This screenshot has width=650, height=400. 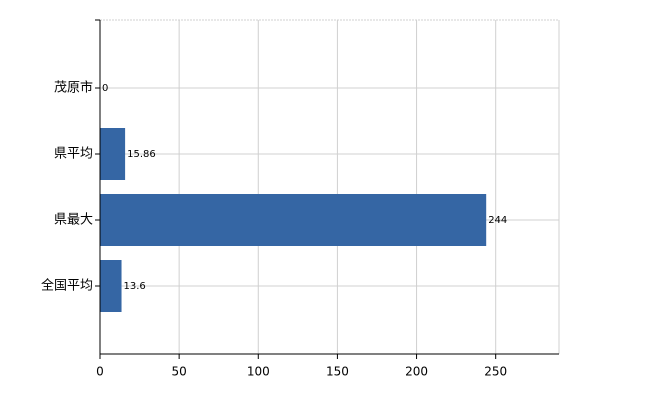 What do you see at coordinates (100, 372) in the screenshot?
I see `x-tick-label: 0` at bounding box center [100, 372].